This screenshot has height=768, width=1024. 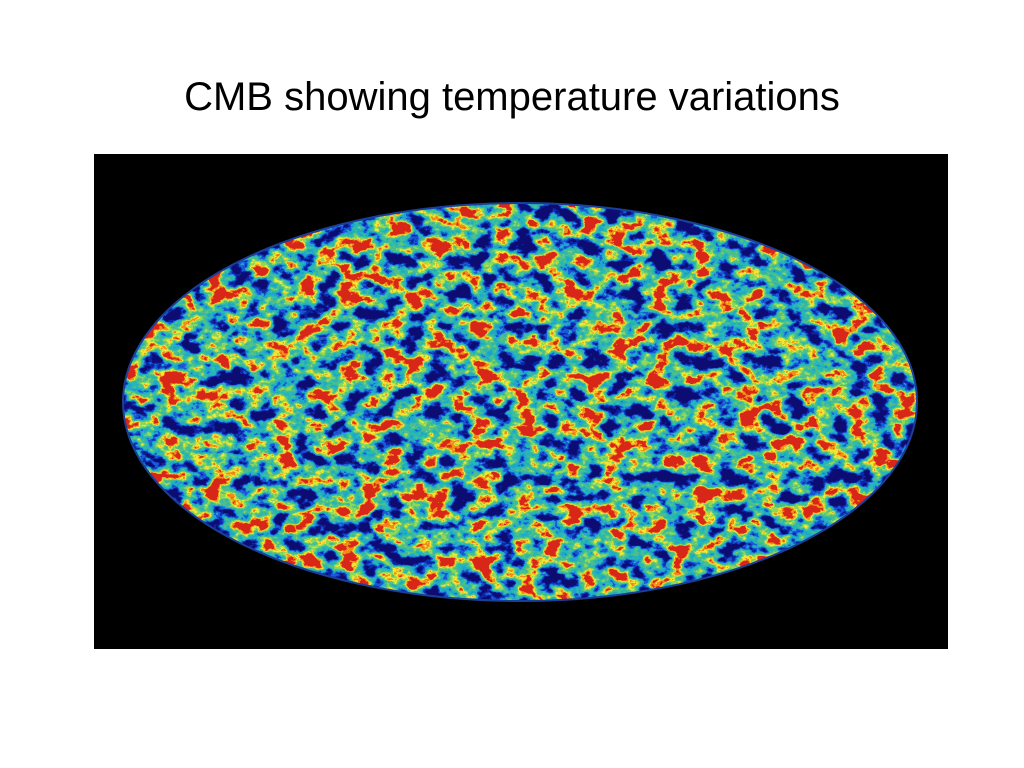 What do you see at coordinates (512, 97) in the screenshot?
I see `slide-title: CMB showing temperature variations` at bounding box center [512, 97].